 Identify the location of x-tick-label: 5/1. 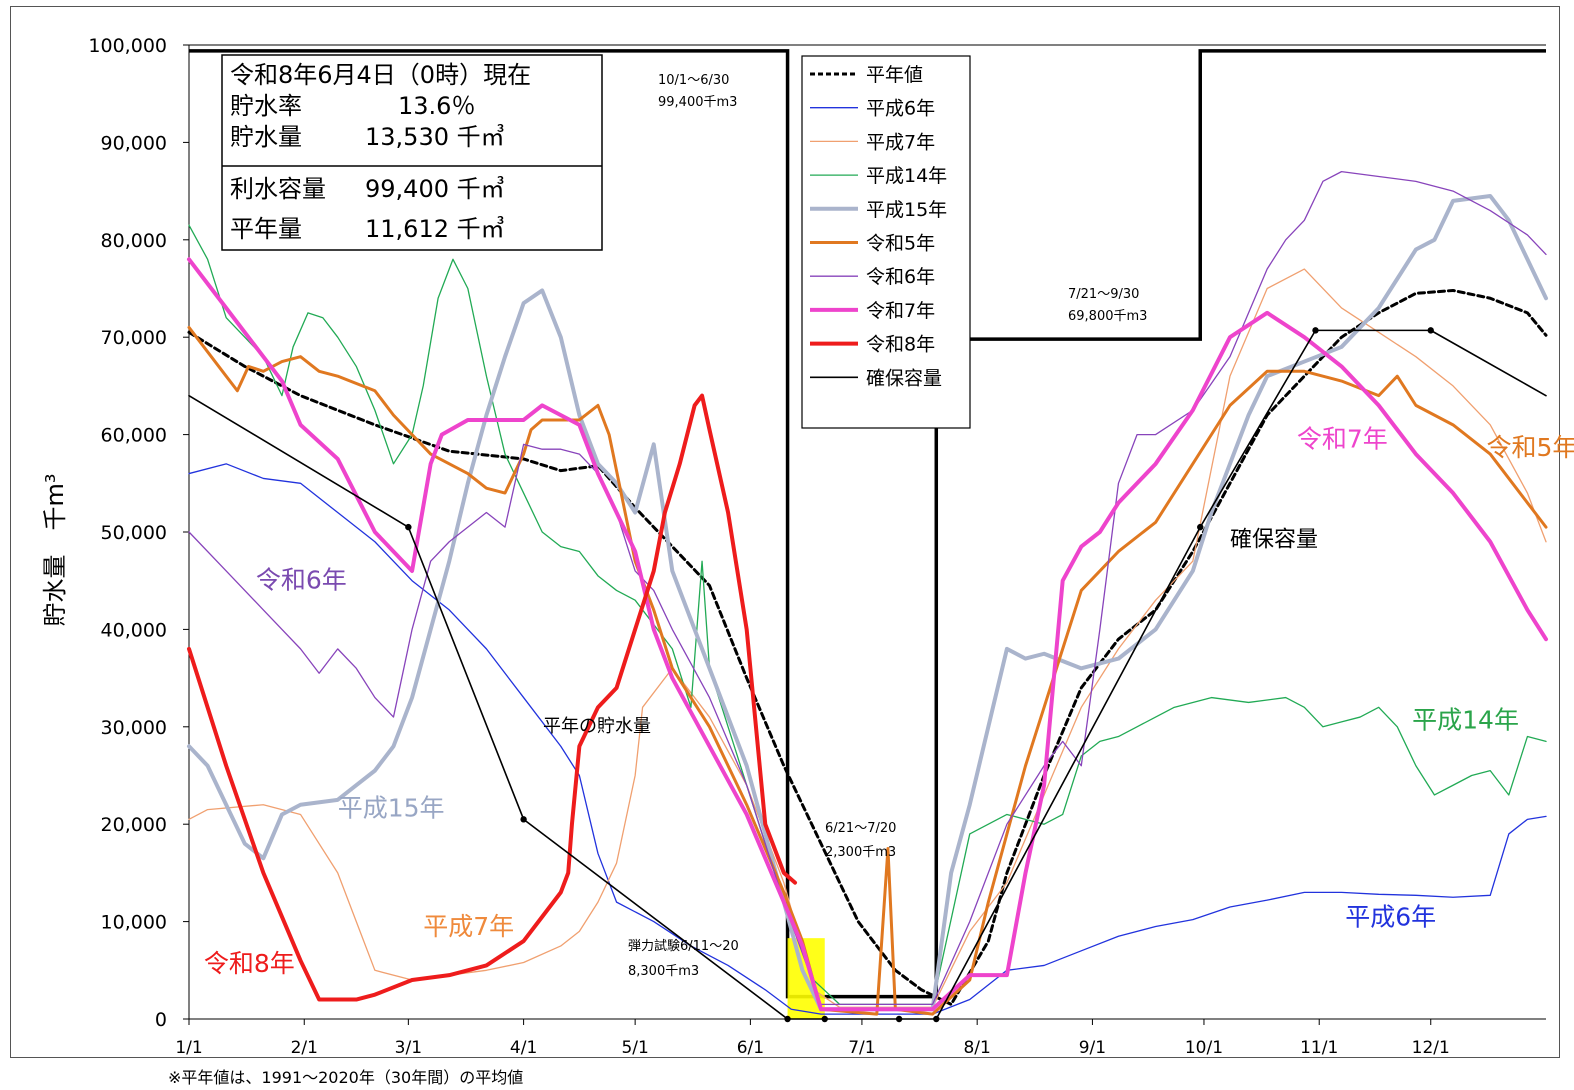
(634, 1048).